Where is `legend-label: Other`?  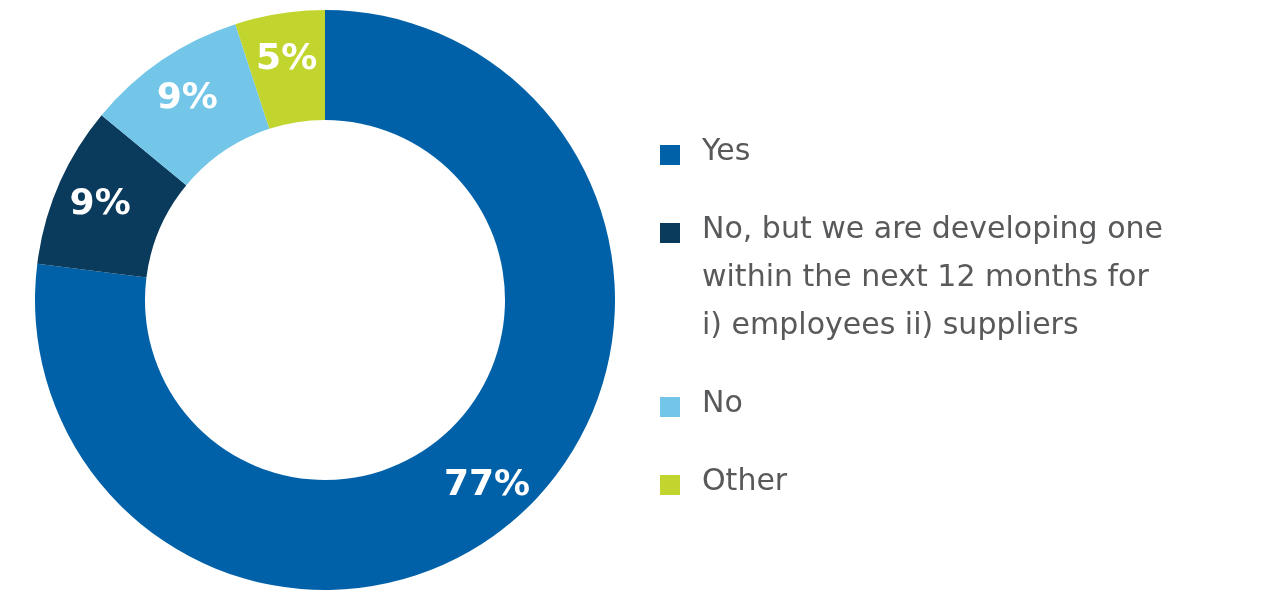
legend-label: Other is located at coordinates (745, 479).